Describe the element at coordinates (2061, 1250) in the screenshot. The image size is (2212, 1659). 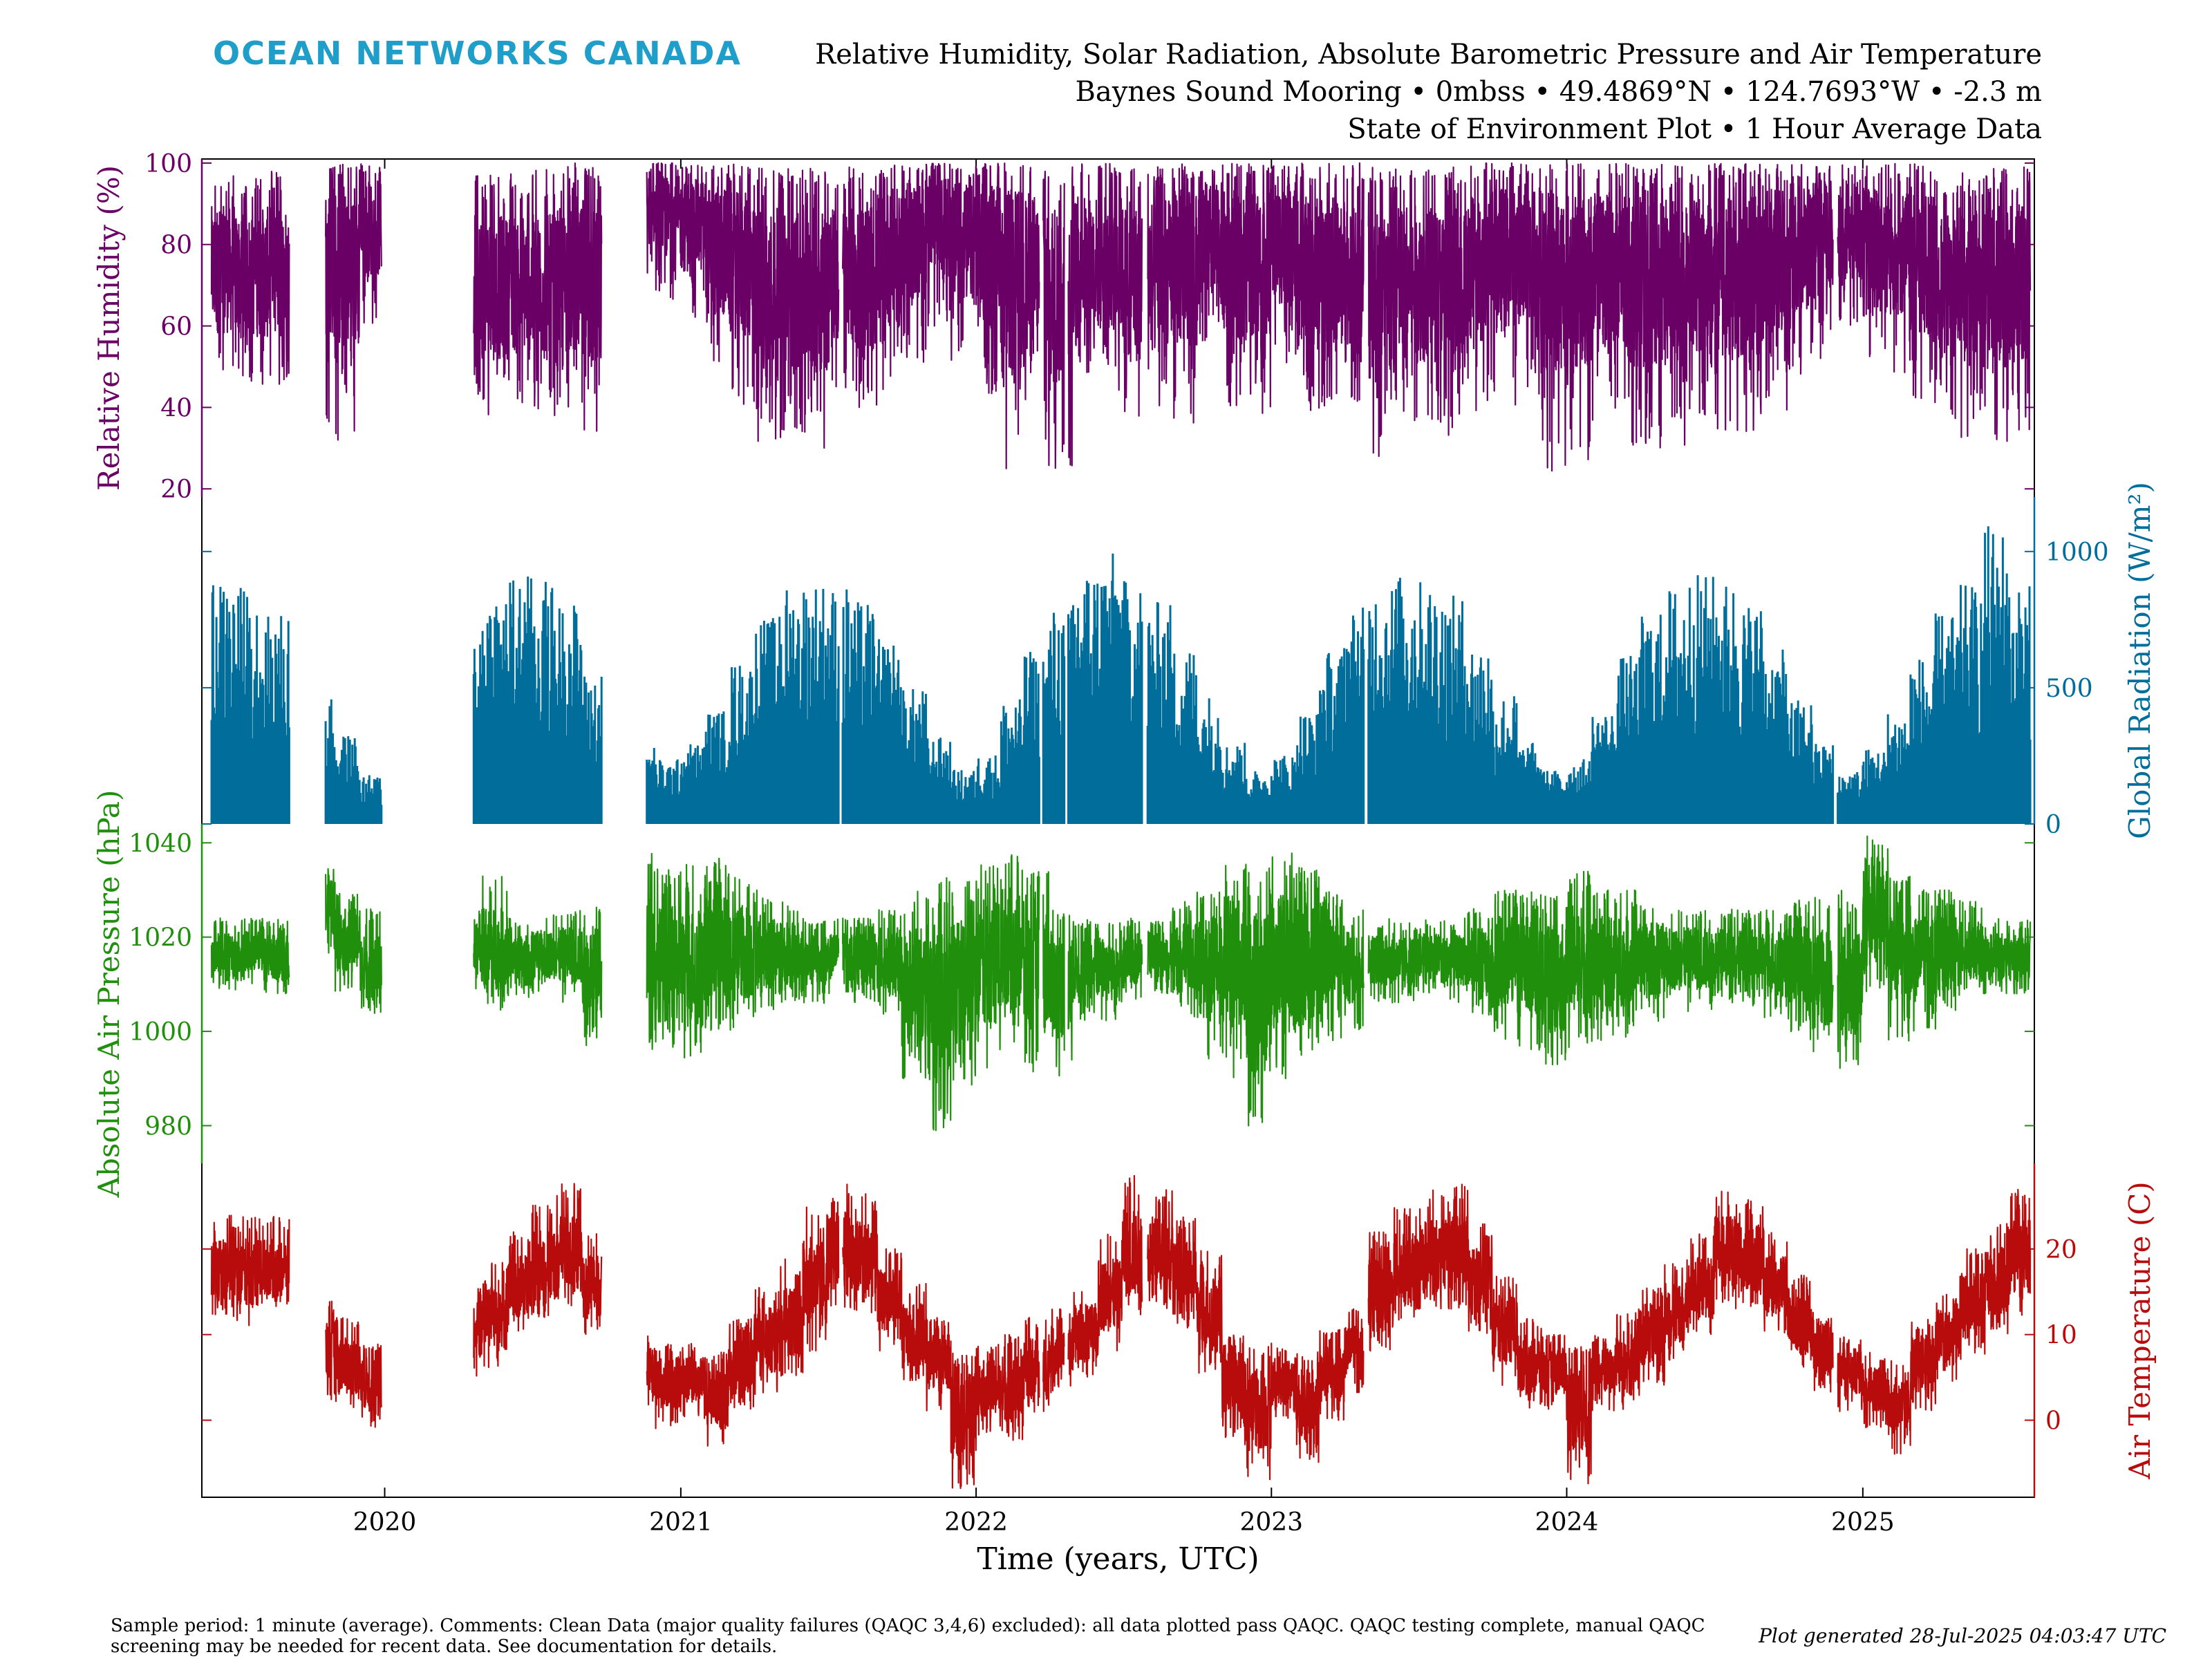
I see `temperature-y-tick-label: 20` at that location.